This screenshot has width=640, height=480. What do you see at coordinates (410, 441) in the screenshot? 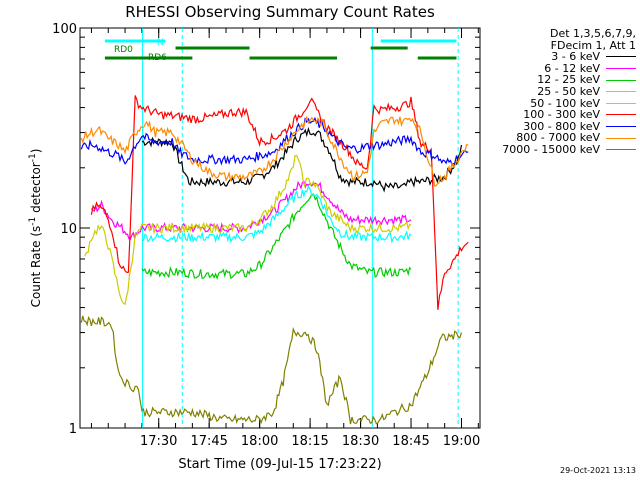
I see `x-tick-label: 18:45` at bounding box center [410, 441].